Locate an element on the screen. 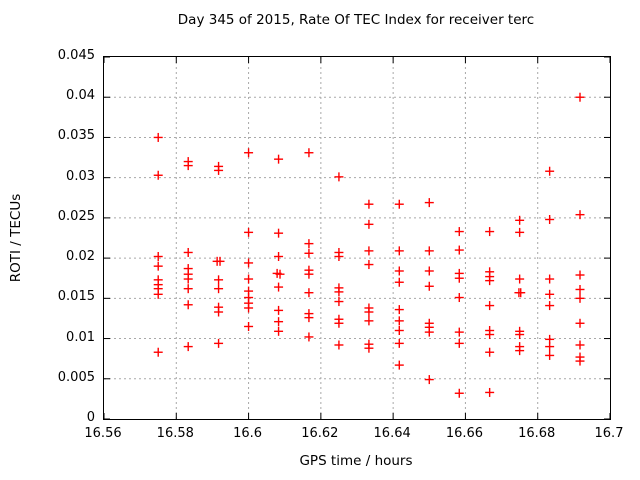 This screenshot has width=640, height=480. x-tick-label: 16.7 is located at coordinates (609, 433).